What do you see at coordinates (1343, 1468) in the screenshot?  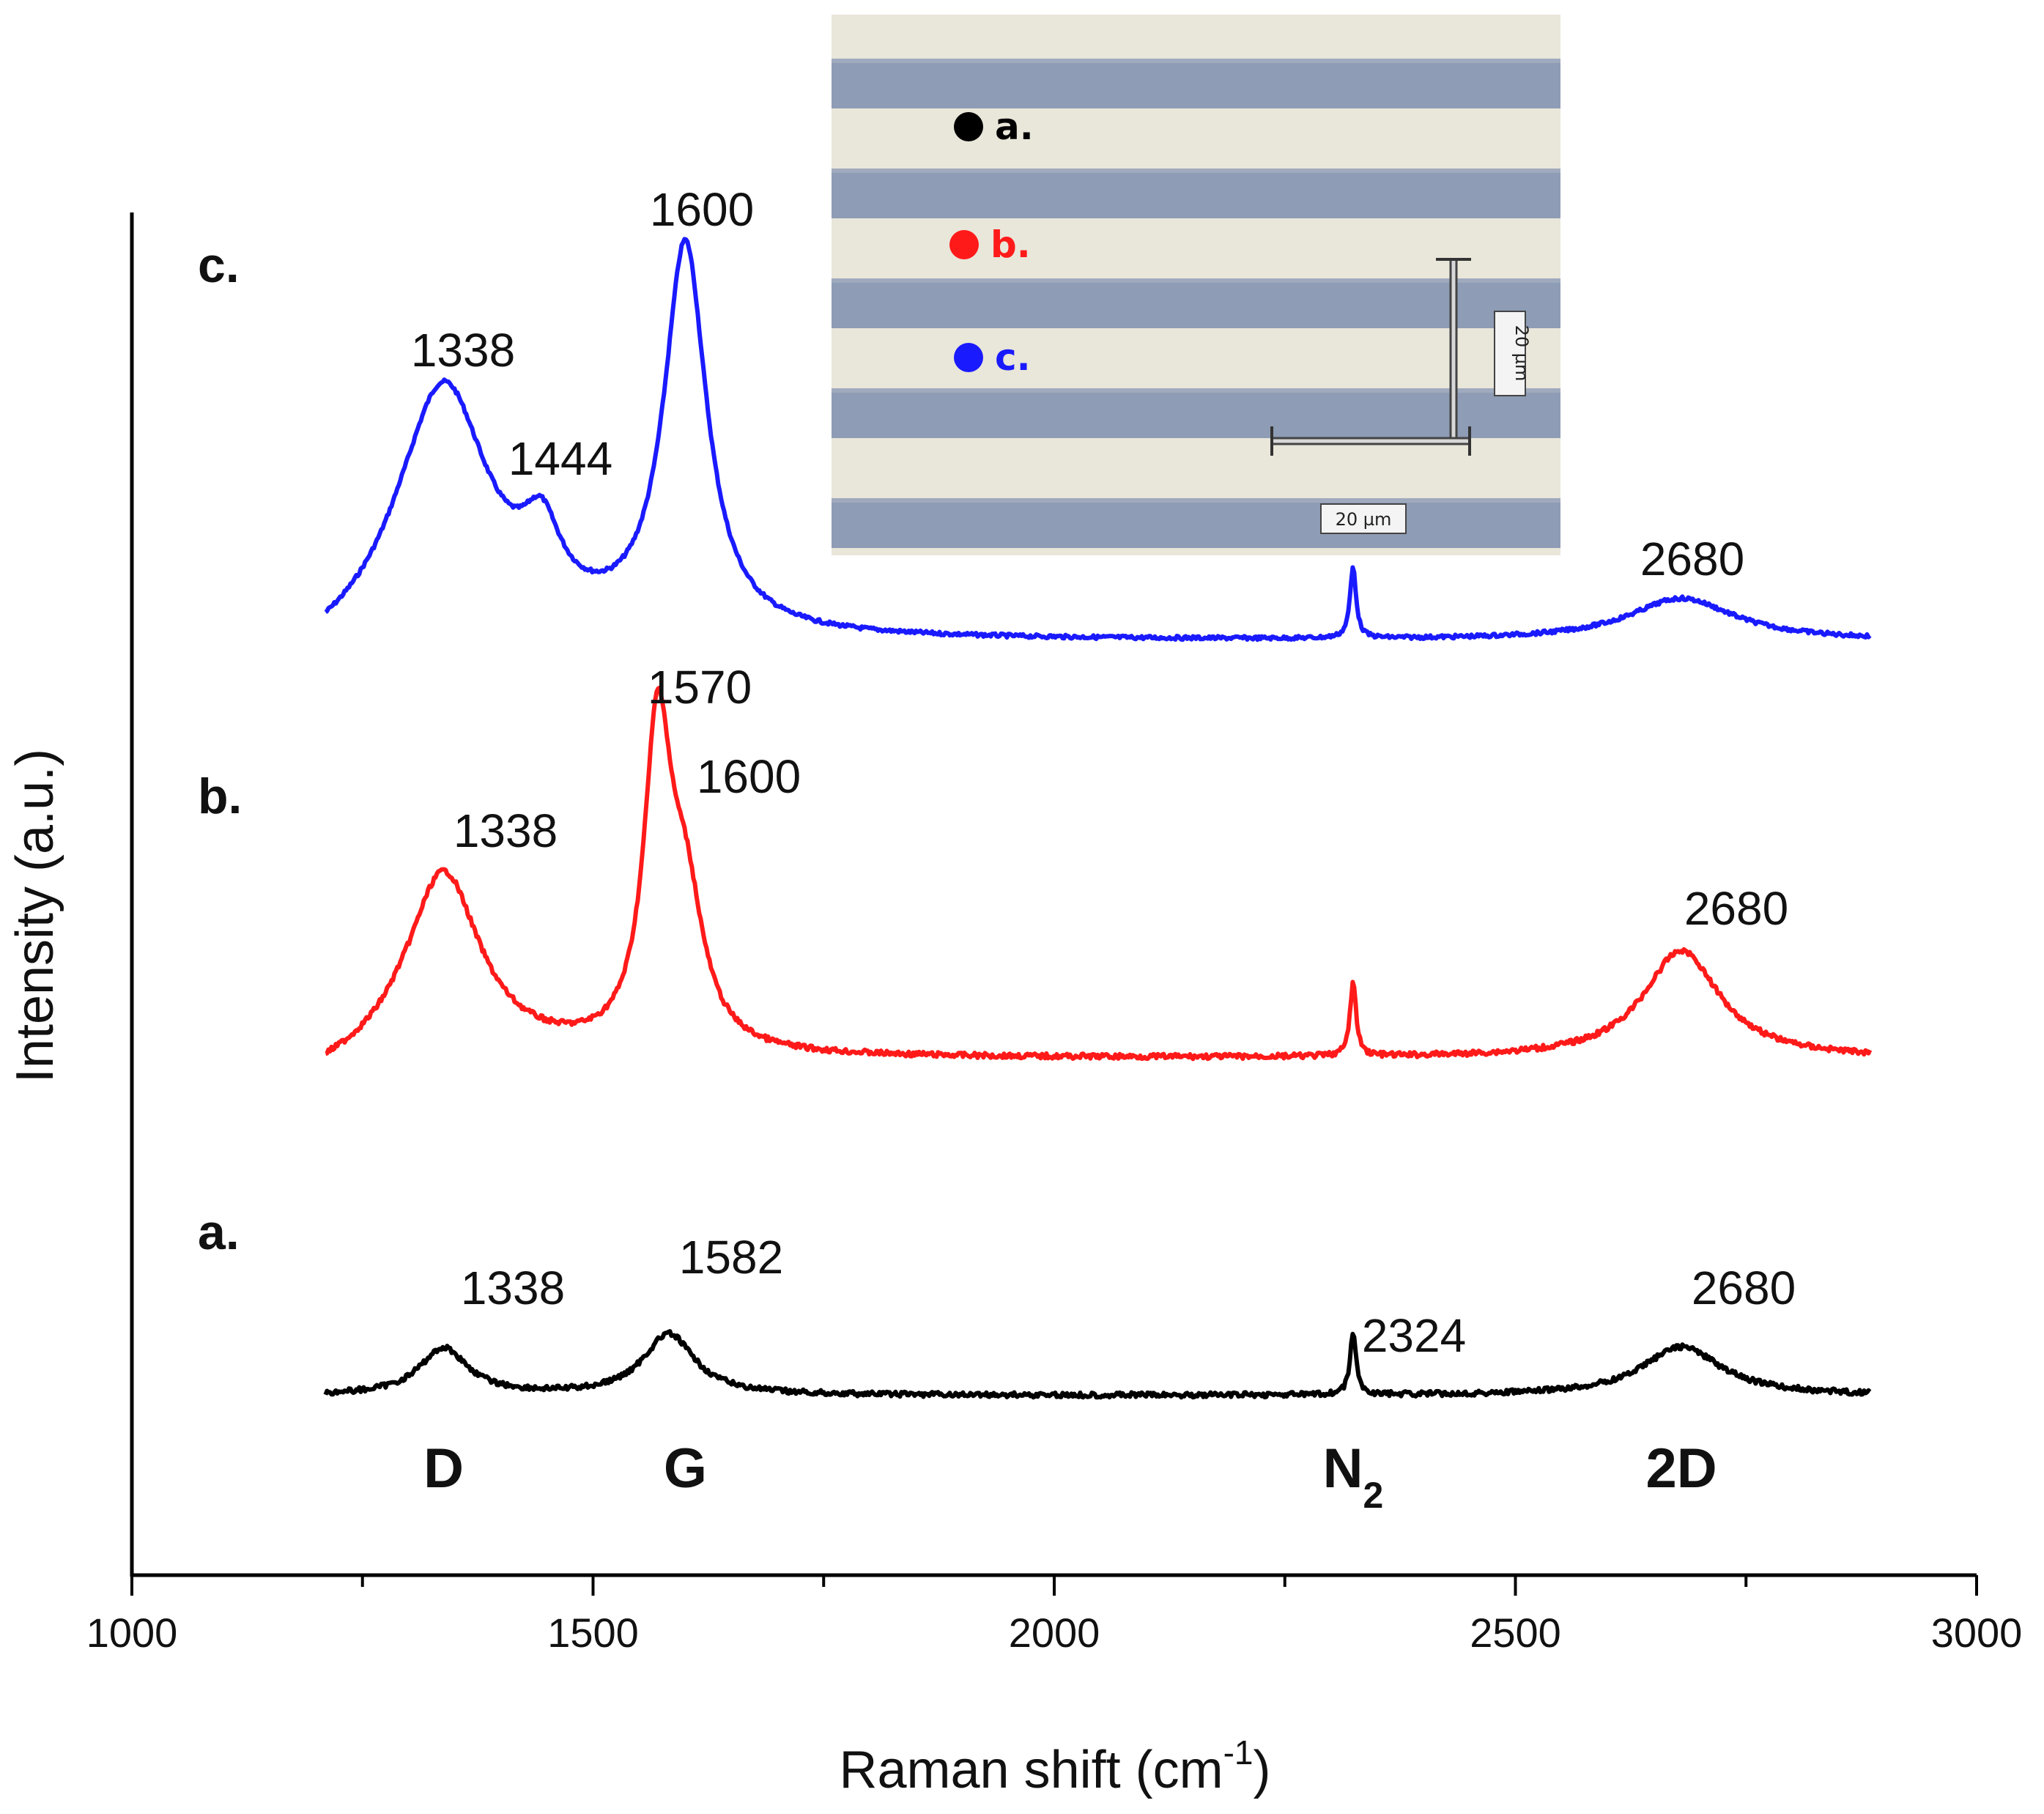 I see `band-label-text: N` at bounding box center [1343, 1468].